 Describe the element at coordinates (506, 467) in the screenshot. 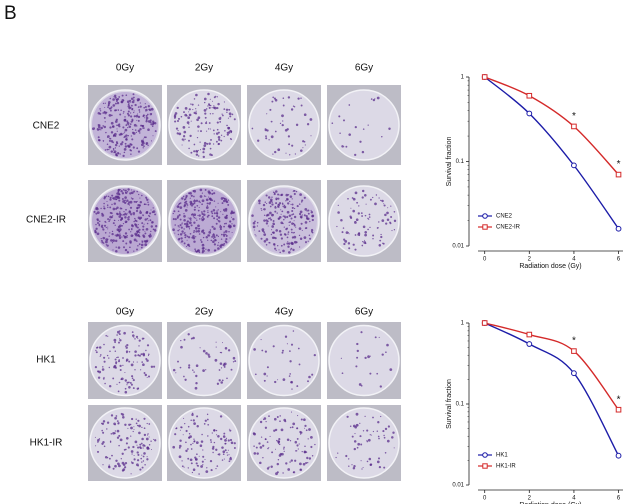

I see `legend-label: HK1-IR` at that location.